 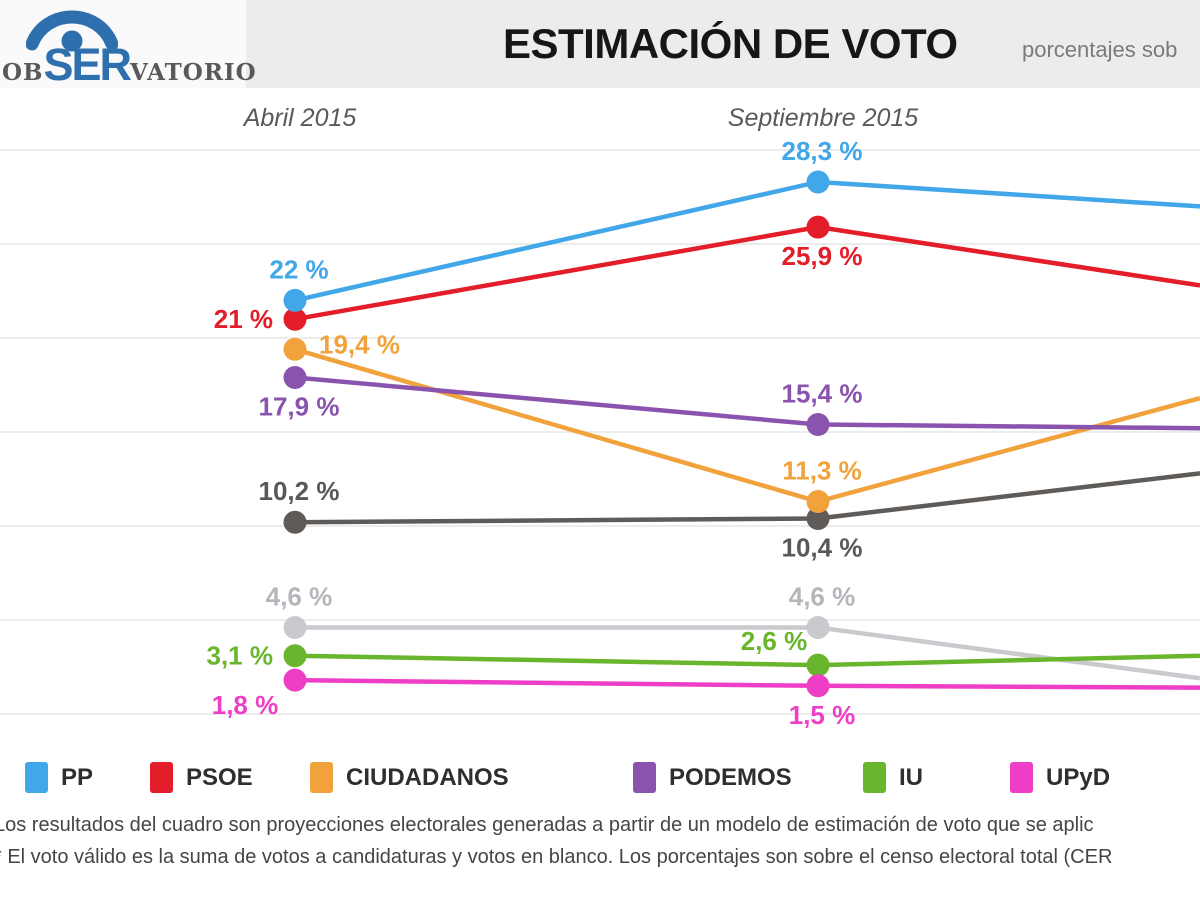 I want to click on legend-swatch-PP, so click(x=36, y=777).